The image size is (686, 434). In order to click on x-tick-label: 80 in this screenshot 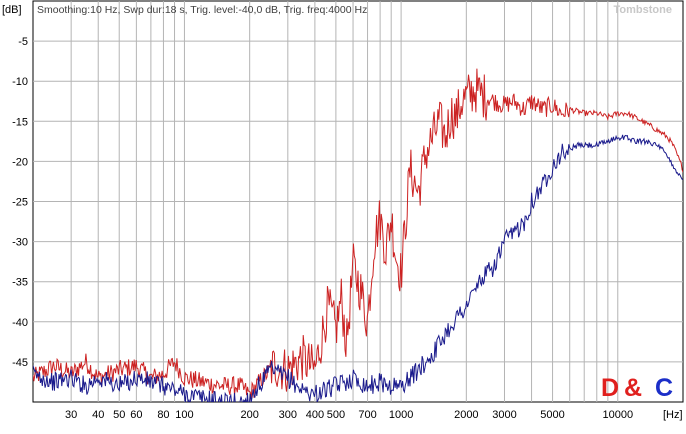, I will do `click(163, 415)`.